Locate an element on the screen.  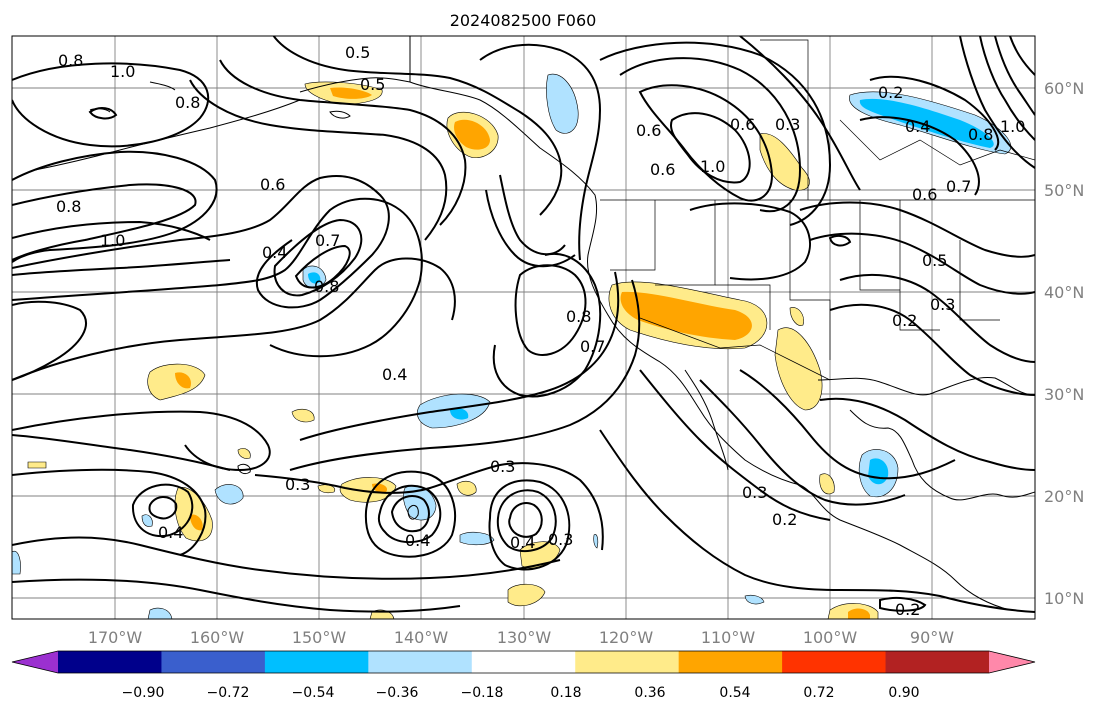
lon-label: 90°W is located at coordinates (932, 637).